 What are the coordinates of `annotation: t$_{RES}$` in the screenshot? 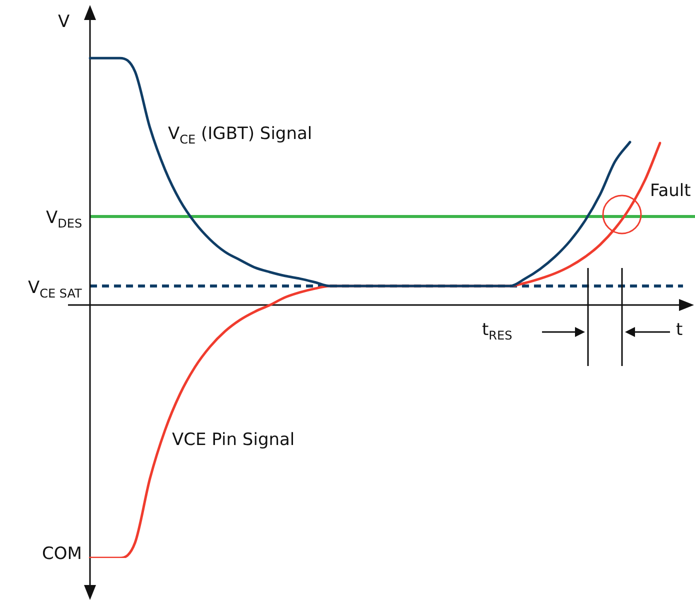 It's located at (497, 332).